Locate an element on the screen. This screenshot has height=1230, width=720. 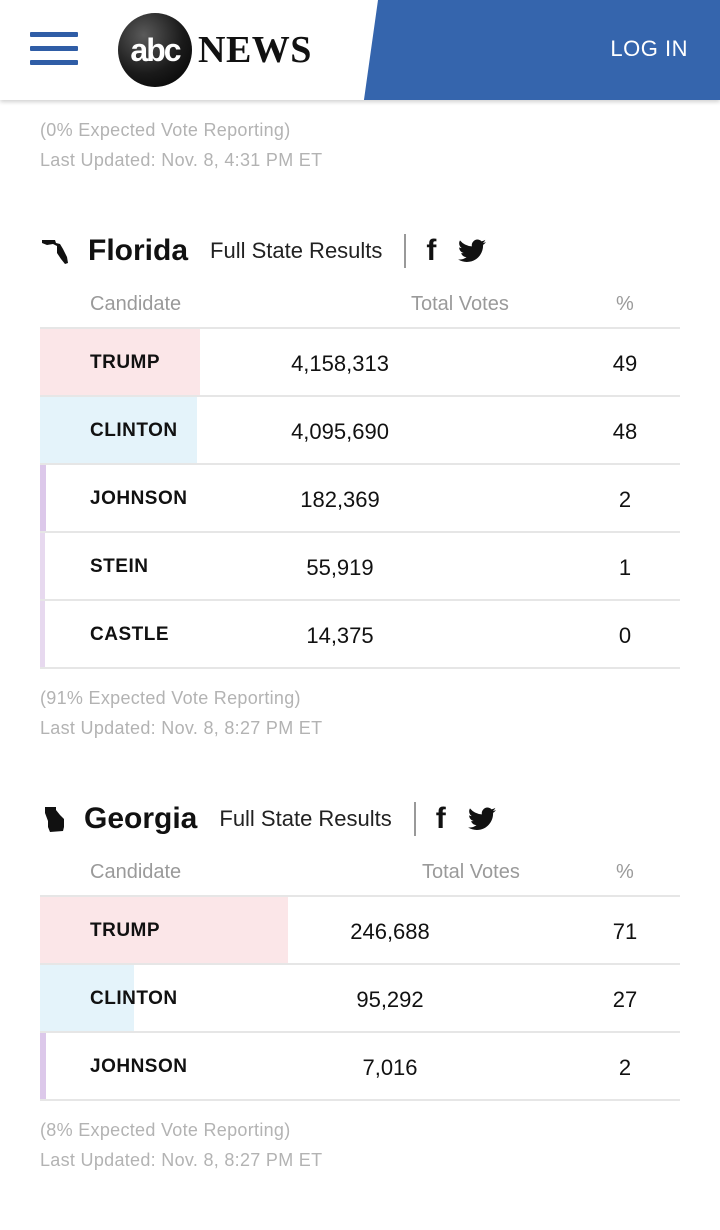
table-row: JOHNSON 182,369 2 is located at coordinates (360, 499).